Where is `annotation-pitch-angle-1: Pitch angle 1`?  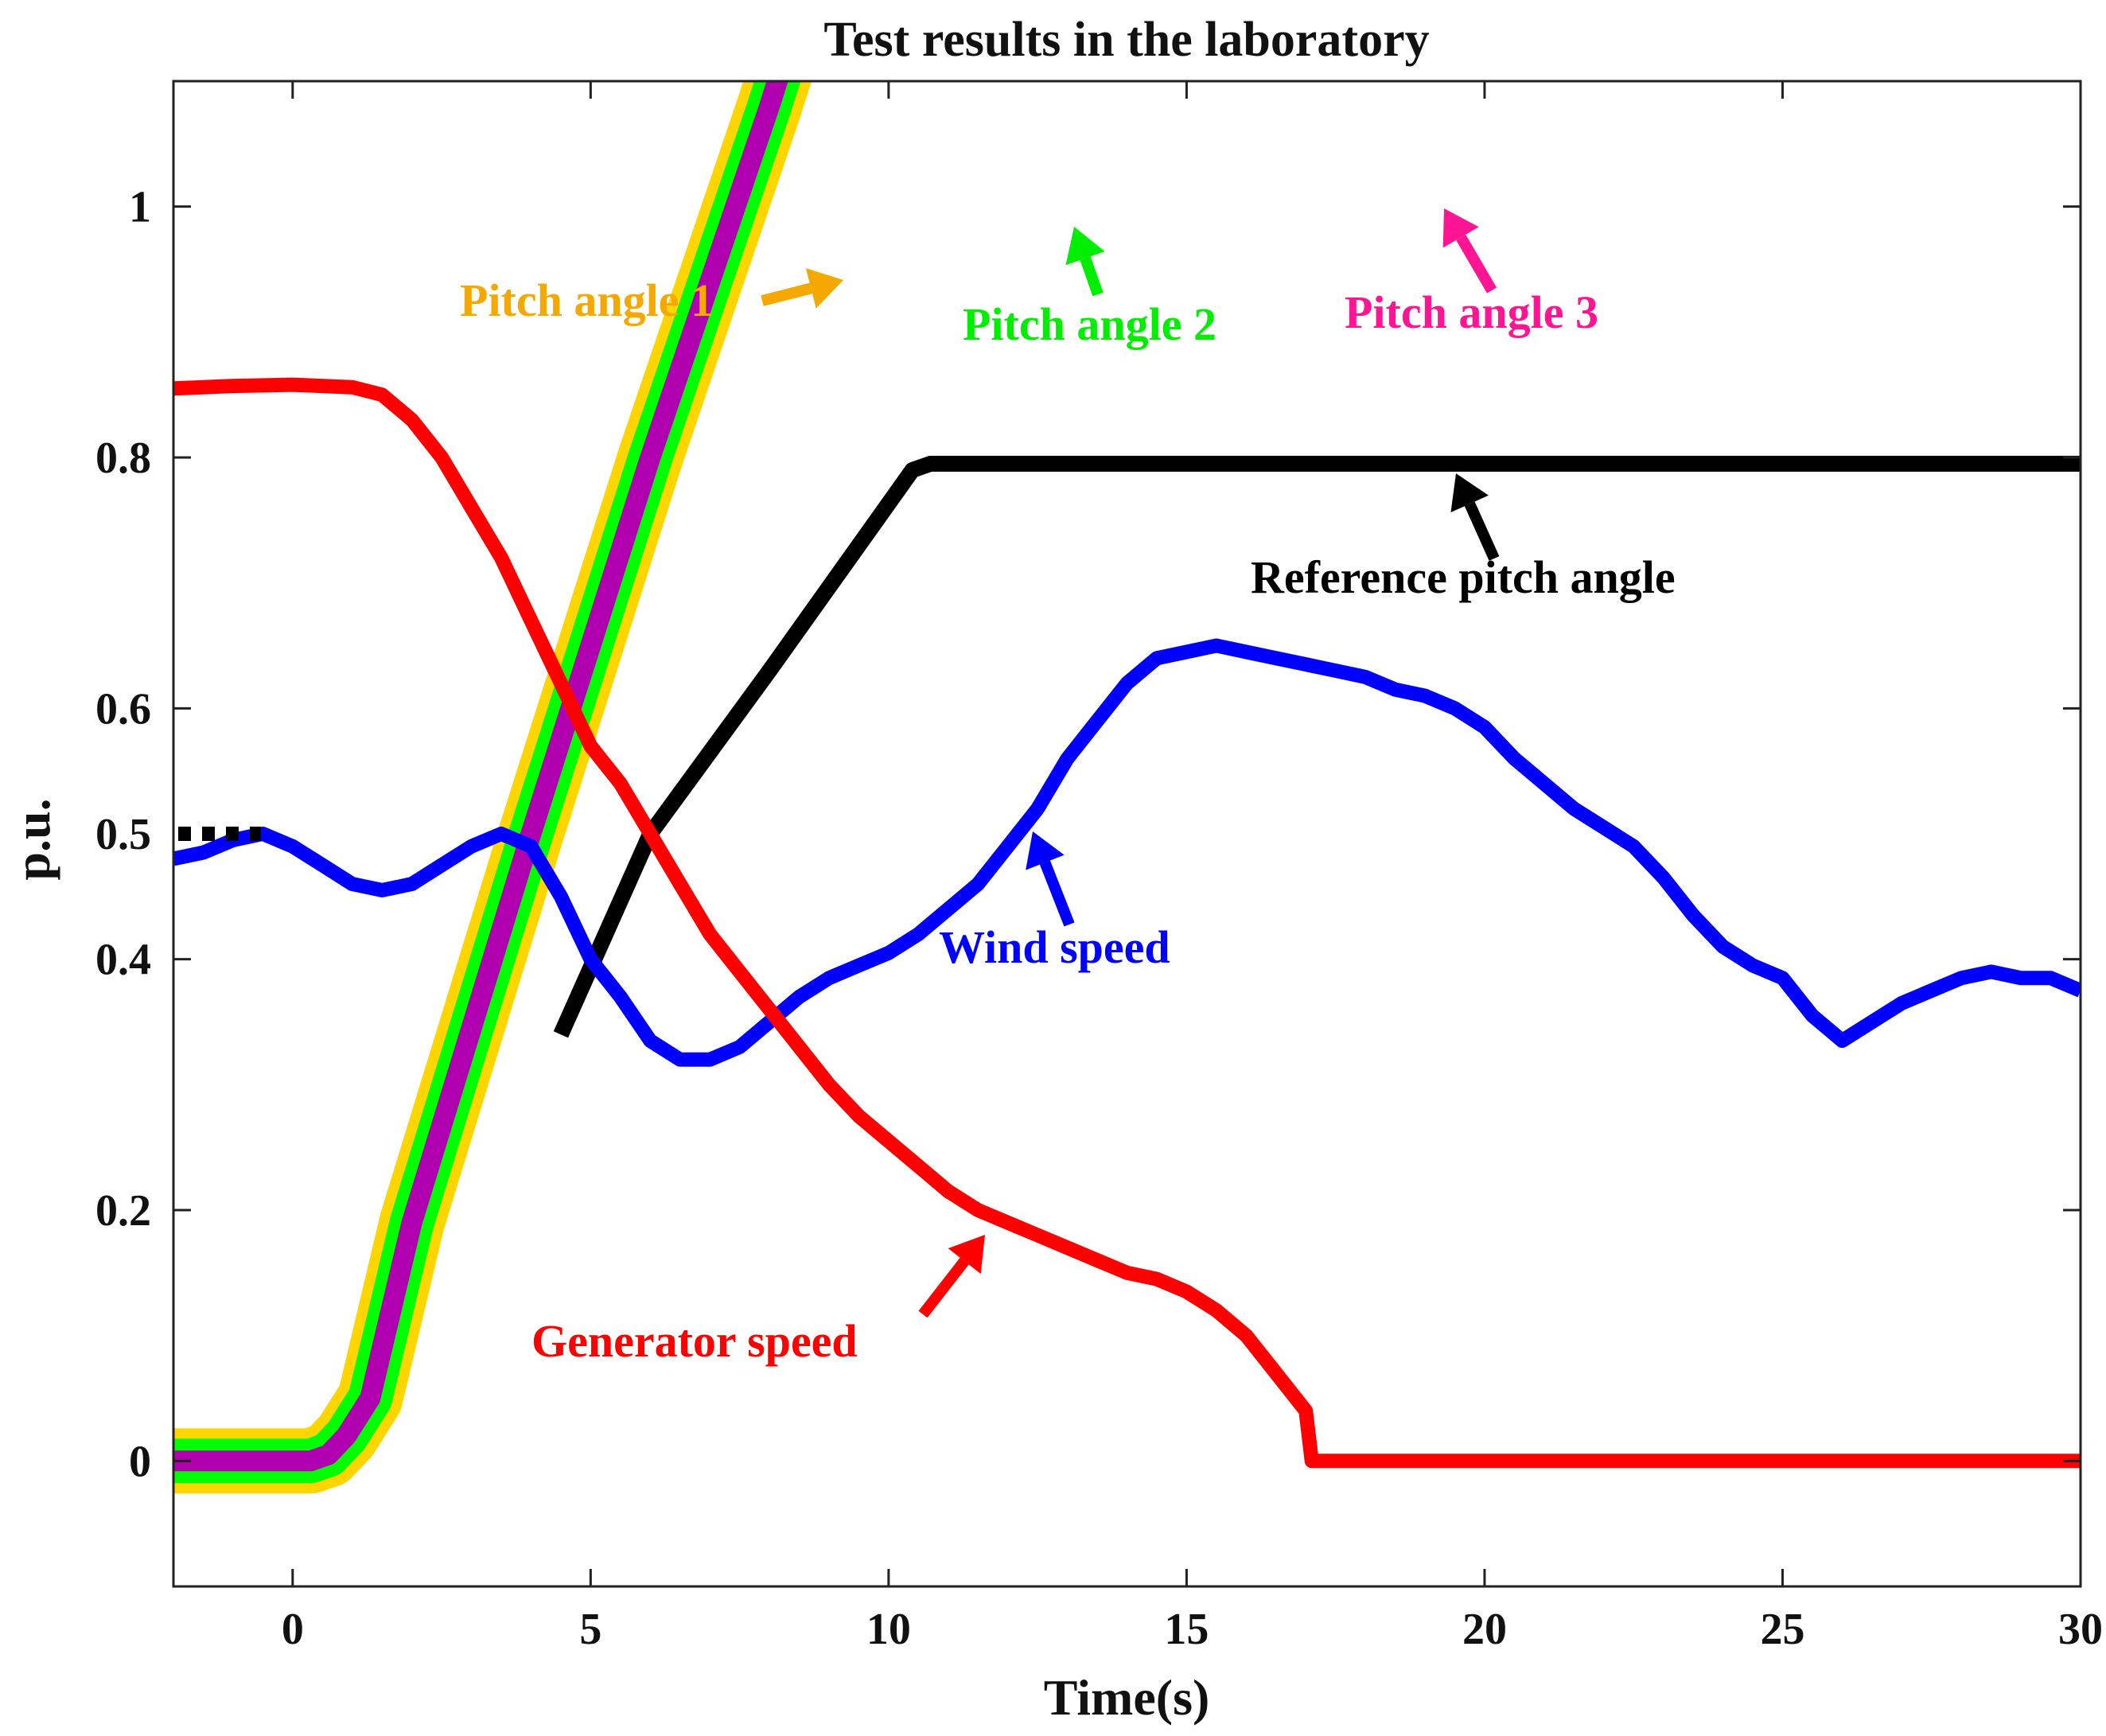
annotation-pitch-angle-1: Pitch angle 1 is located at coordinates (651, 297).